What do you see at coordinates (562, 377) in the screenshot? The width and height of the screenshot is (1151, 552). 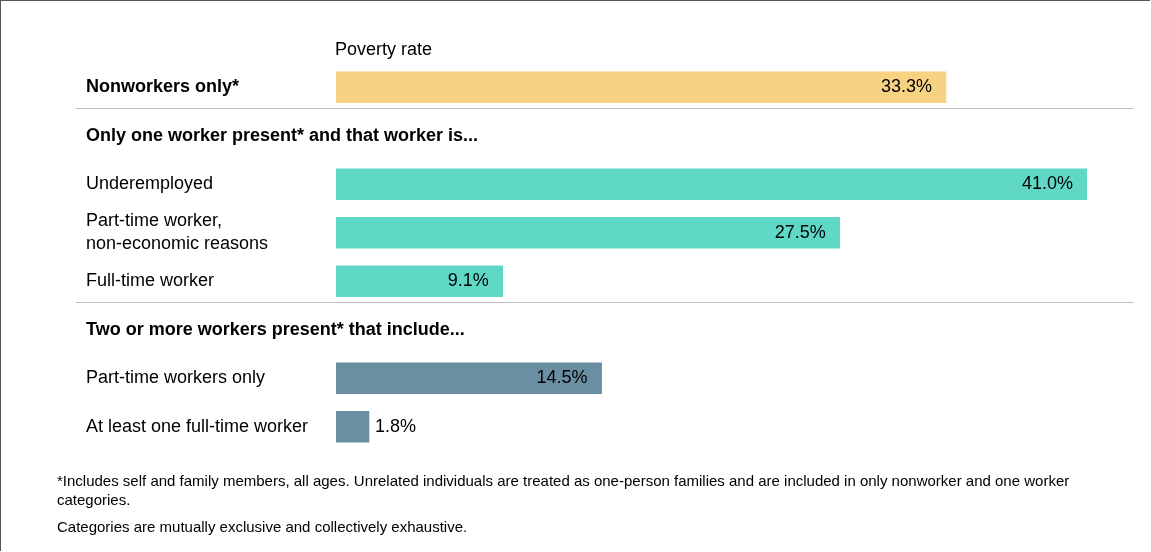 I see `data-label: 14.5%` at bounding box center [562, 377].